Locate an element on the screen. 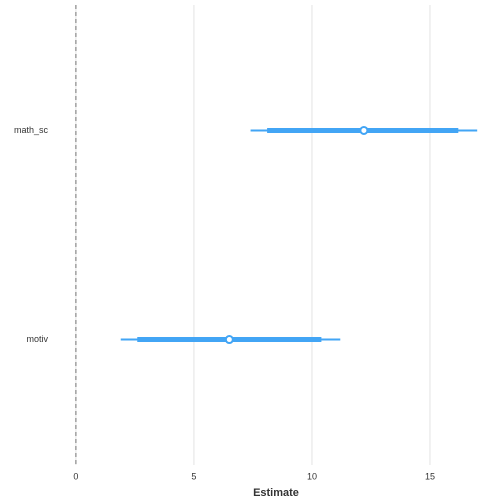 This screenshot has width=504, height=504. x-tick-label: 15 is located at coordinates (430, 476).